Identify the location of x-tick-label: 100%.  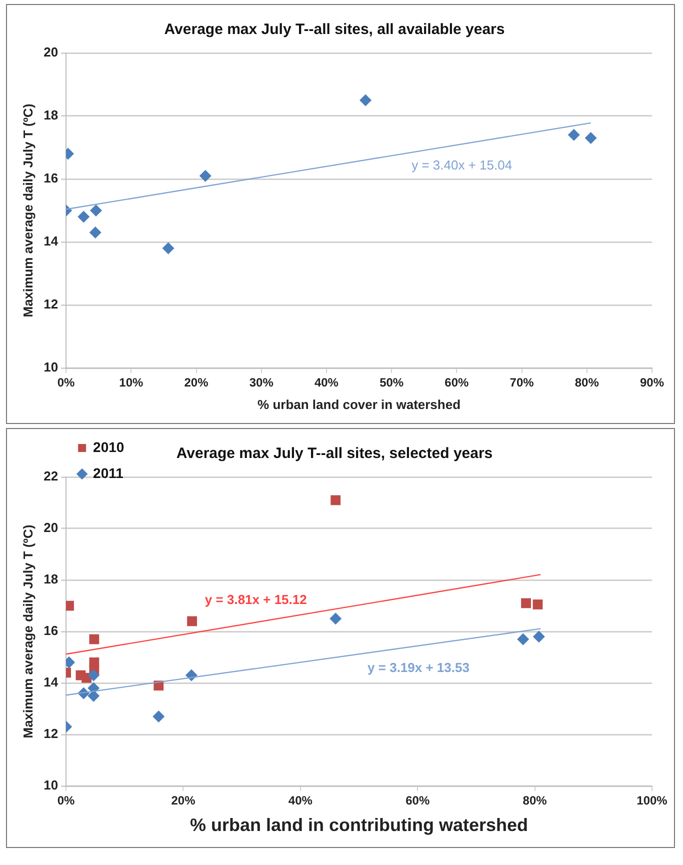
(652, 801).